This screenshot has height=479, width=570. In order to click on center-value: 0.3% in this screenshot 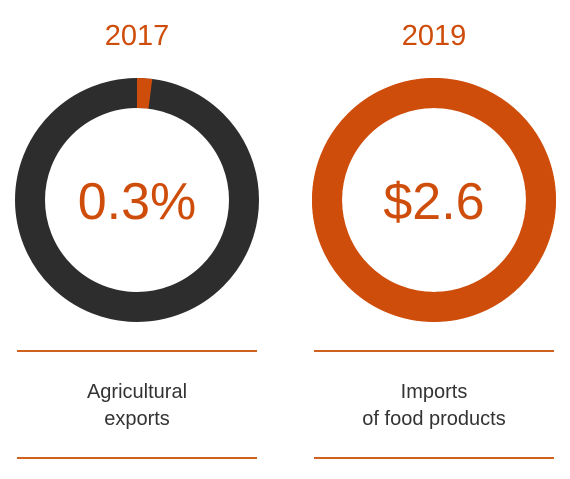, I will do `click(137, 202)`.